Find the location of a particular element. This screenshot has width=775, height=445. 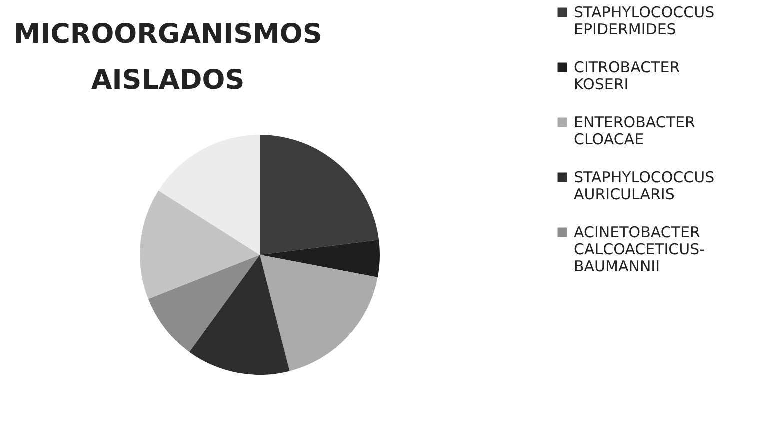

legend-label: ENTEROBACTER CLOACAE is located at coordinates (635, 131).